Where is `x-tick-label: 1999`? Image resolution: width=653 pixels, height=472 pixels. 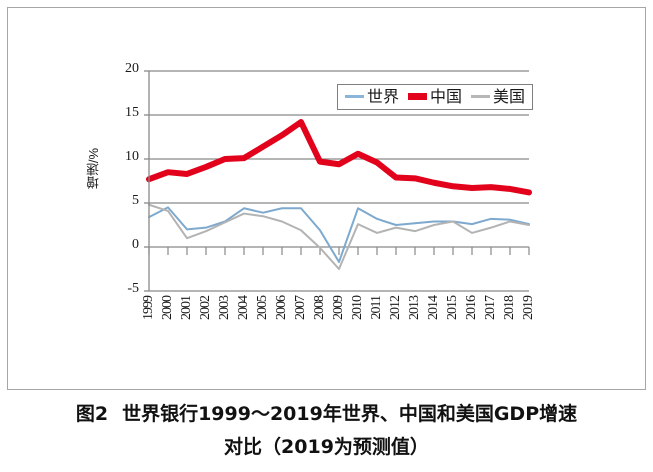 x-tick-label: 1999 is located at coordinates (148, 308).